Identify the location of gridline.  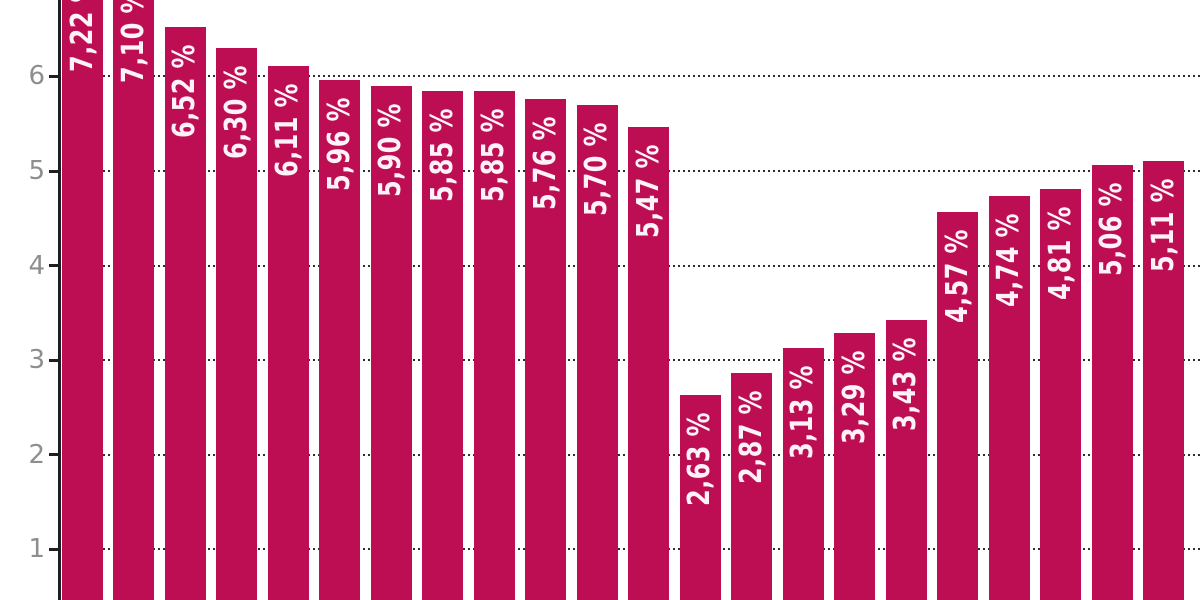
(629, 76).